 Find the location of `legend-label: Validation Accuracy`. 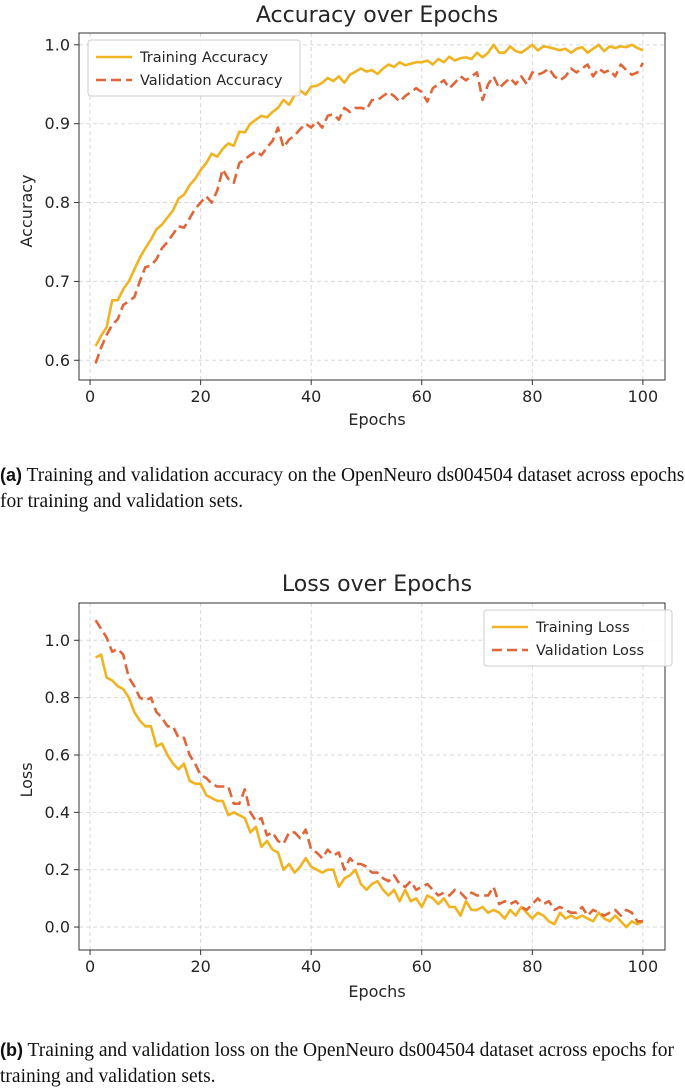

legend-label: Validation Accuracy is located at coordinates (211, 81).